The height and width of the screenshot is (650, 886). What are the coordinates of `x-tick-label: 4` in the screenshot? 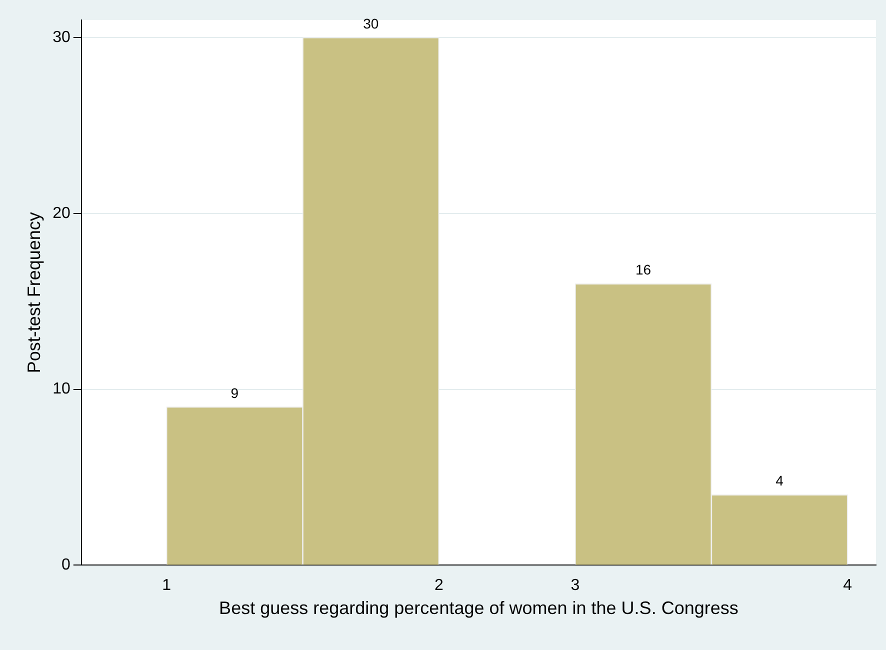 It's located at (847, 585).